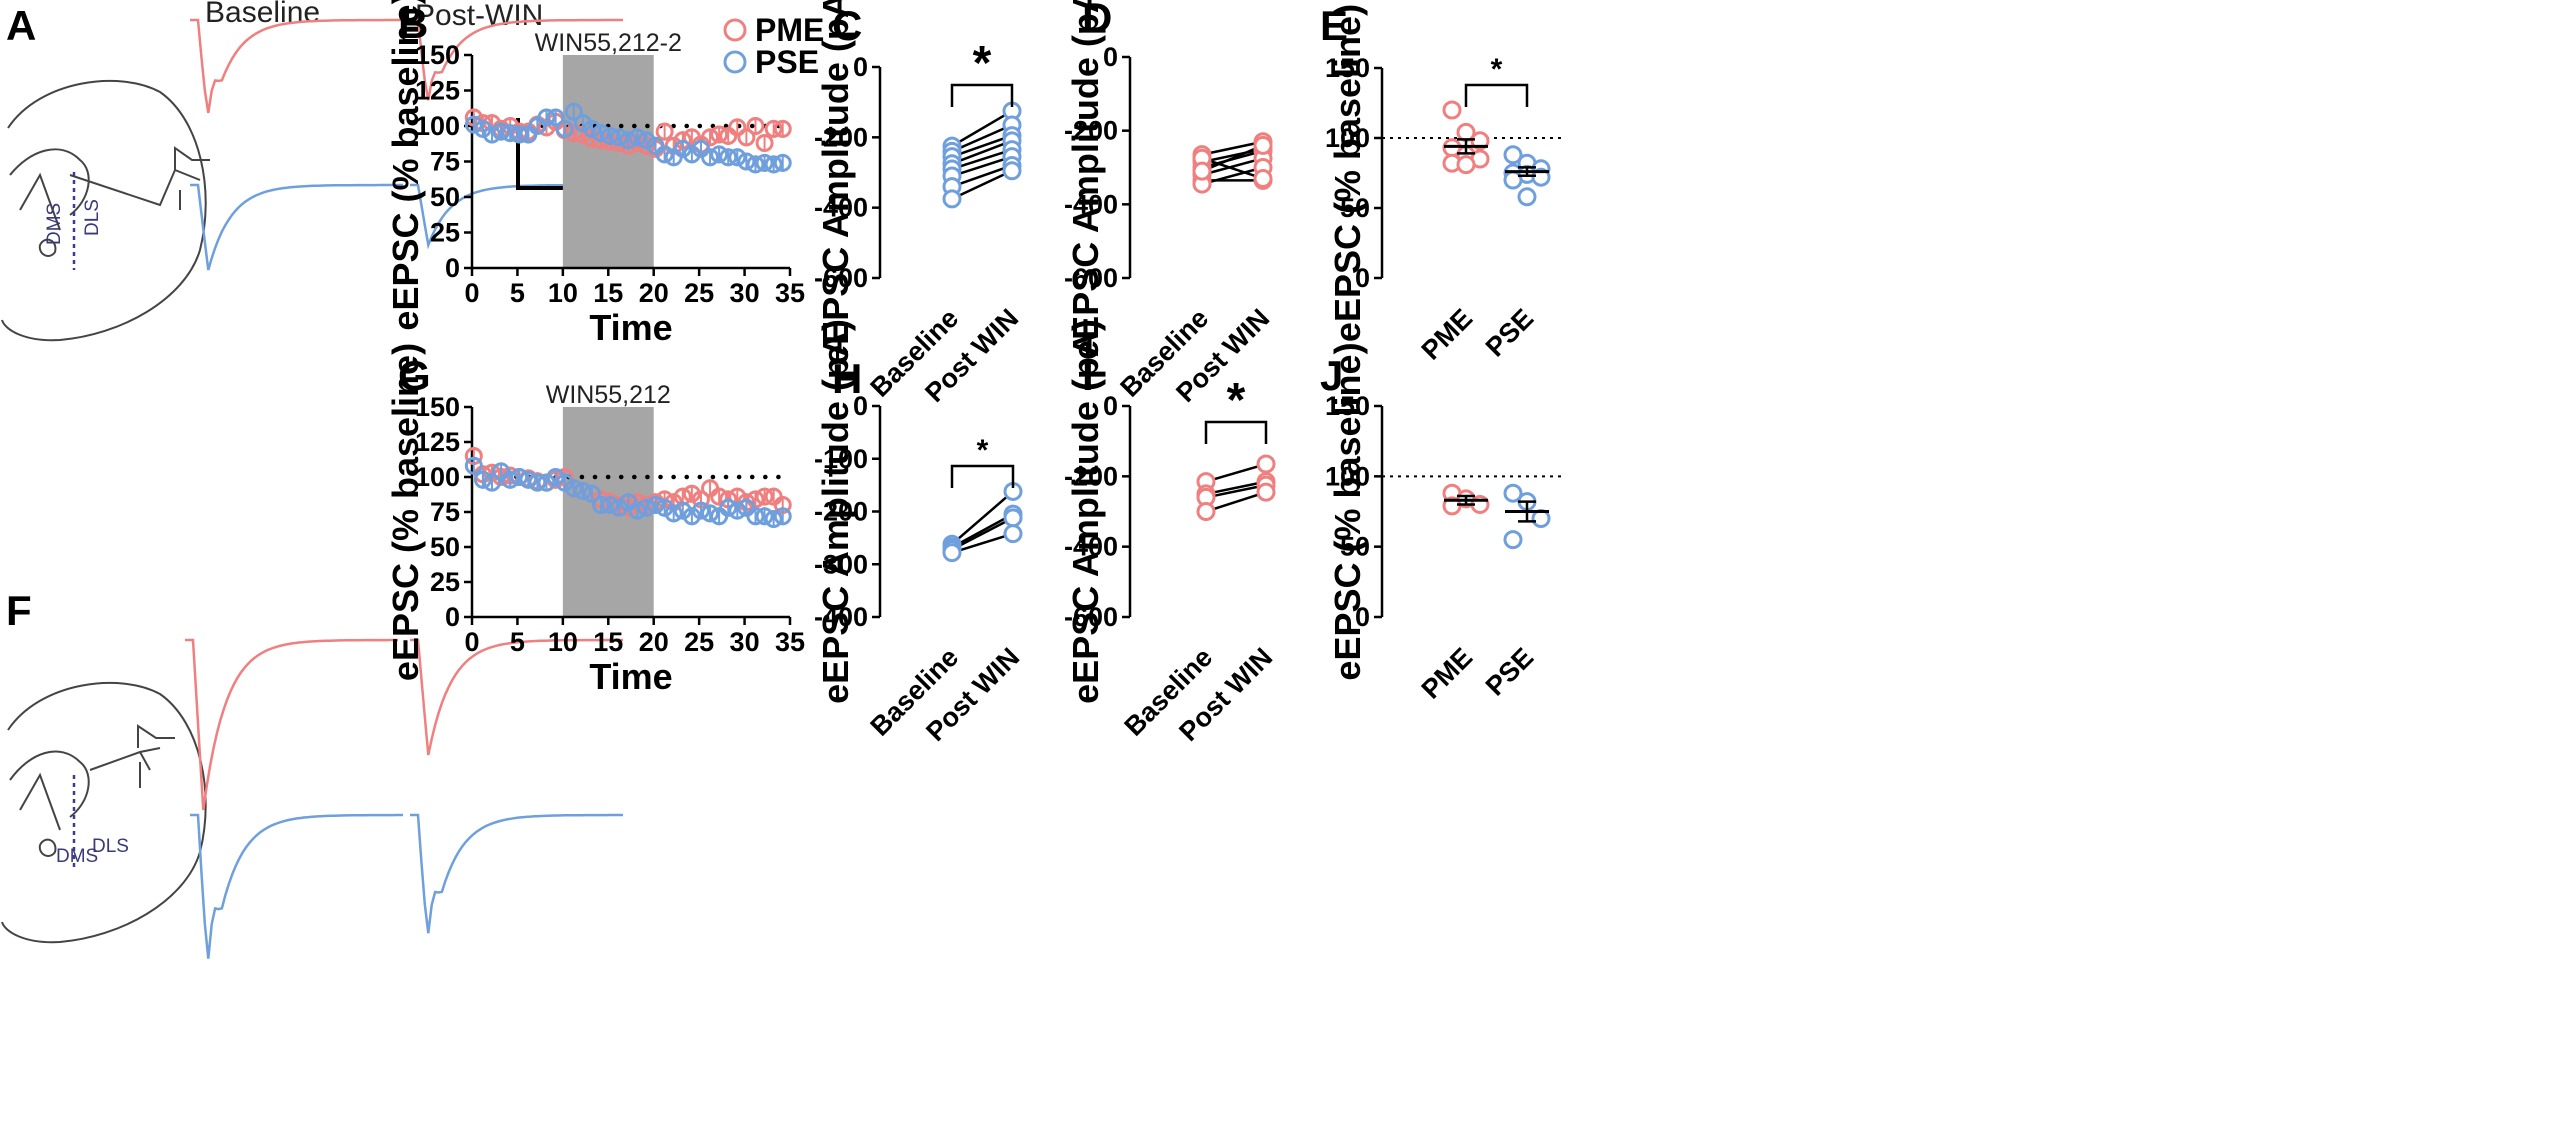 The height and width of the screenshot is (1138, 2560). I want to click on post-win-title: Post-WIN, so click(479, 16).